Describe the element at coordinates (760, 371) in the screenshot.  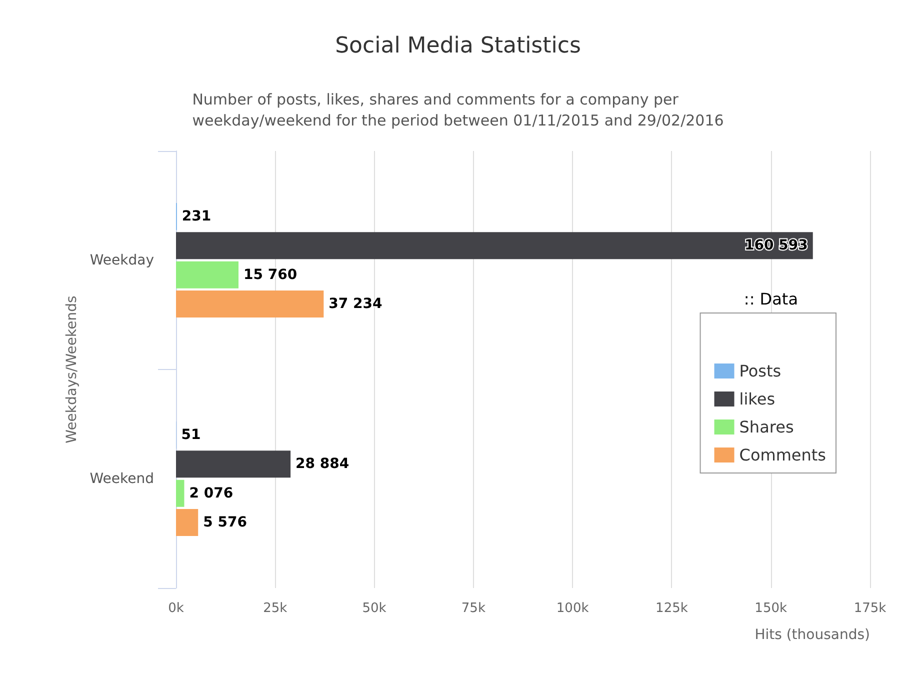
I see `legend-label: Posts` at that location.